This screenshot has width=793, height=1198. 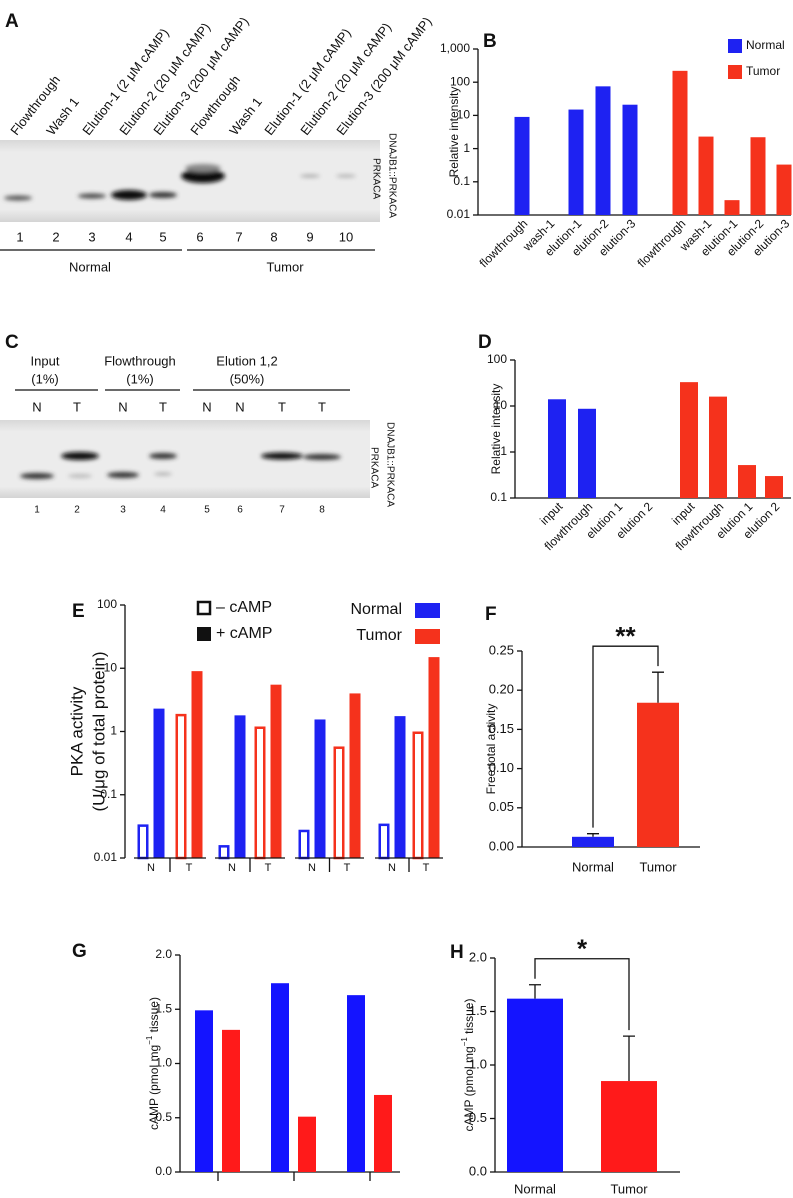 What do you see at coordinates (485, 342) in the screenshot?
I see `panel-label: D` at bounding box center [485, 342].